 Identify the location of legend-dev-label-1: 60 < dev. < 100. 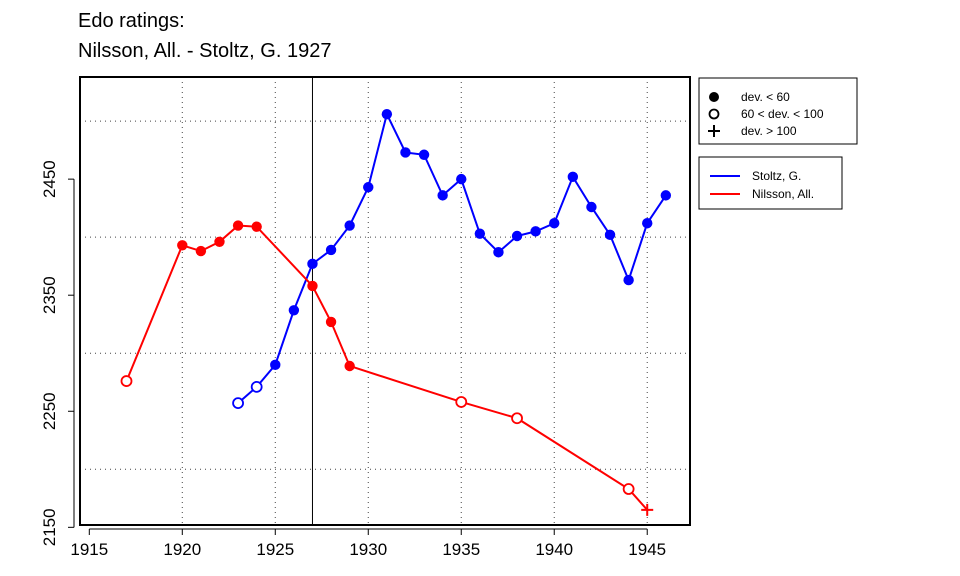
(782, 114).